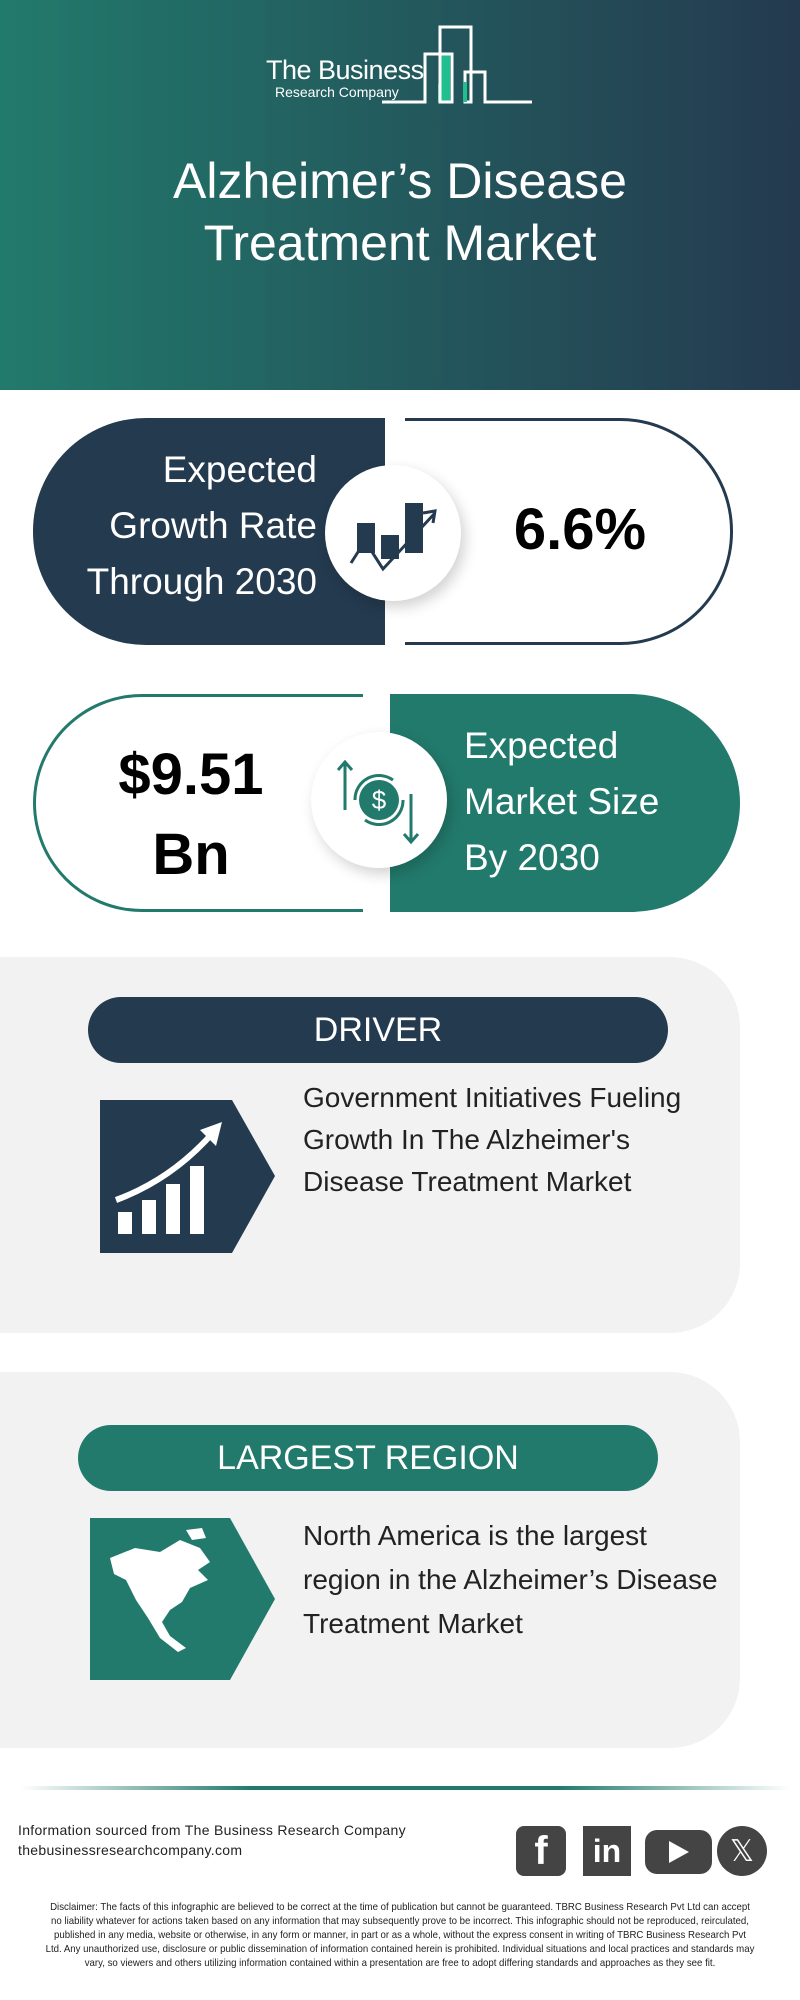 This screenshot has height=2000, width=800. What do you see at coordinates (191, 854) in the screenshot?
I see `market-value-line2: Bn` at bounding box center [191, 854].